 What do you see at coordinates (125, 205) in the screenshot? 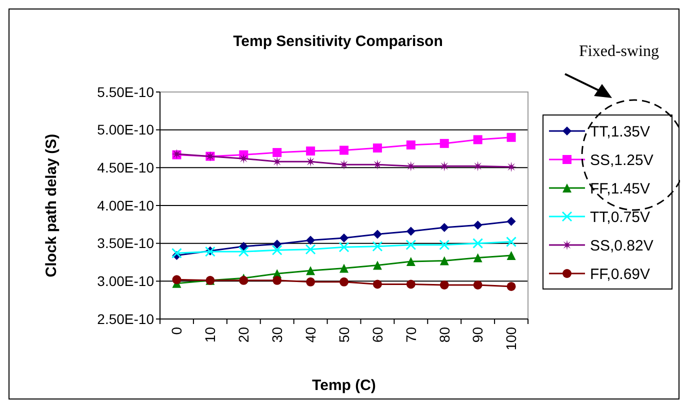
I see `y-tick-label: 4.00E-10` at bounding box center [125, 205].